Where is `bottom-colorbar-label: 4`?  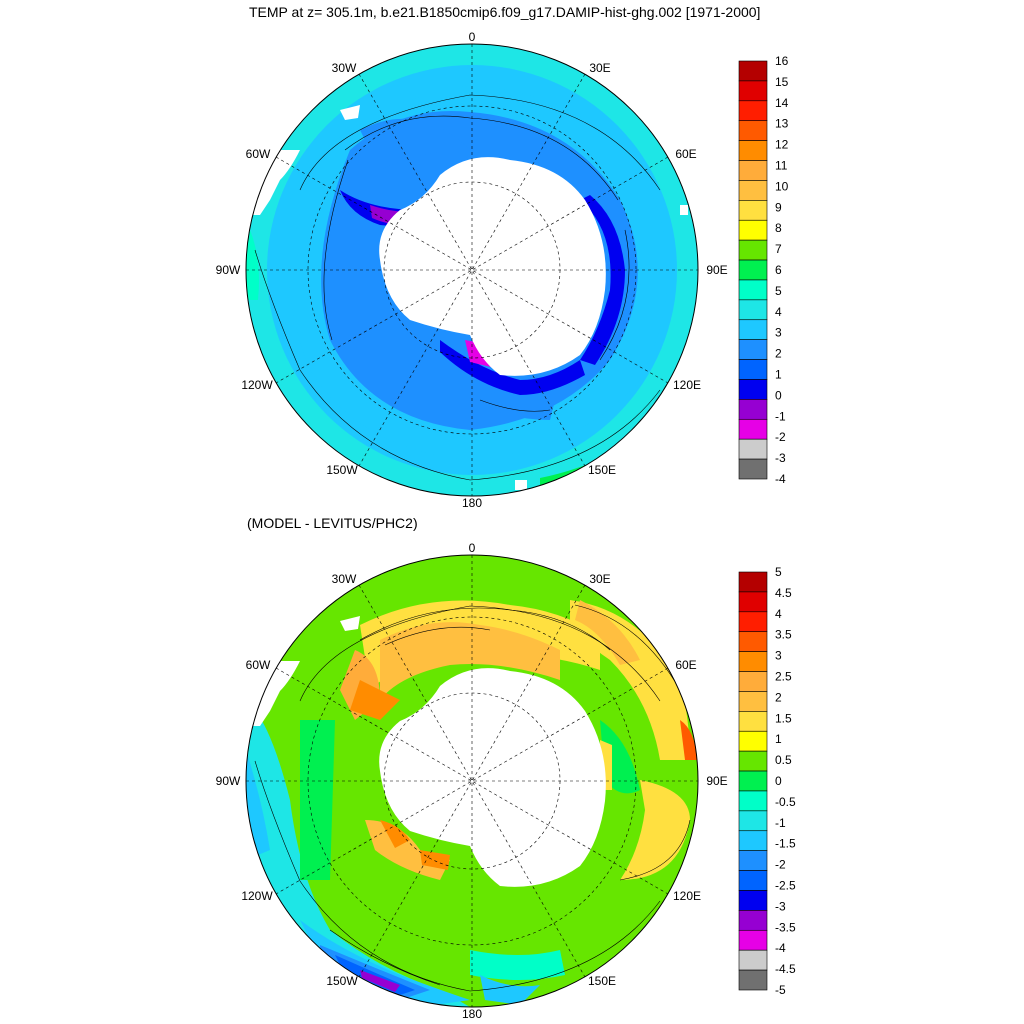
bottom-colorbar-label: 4 is located at coordinates (778, 614).